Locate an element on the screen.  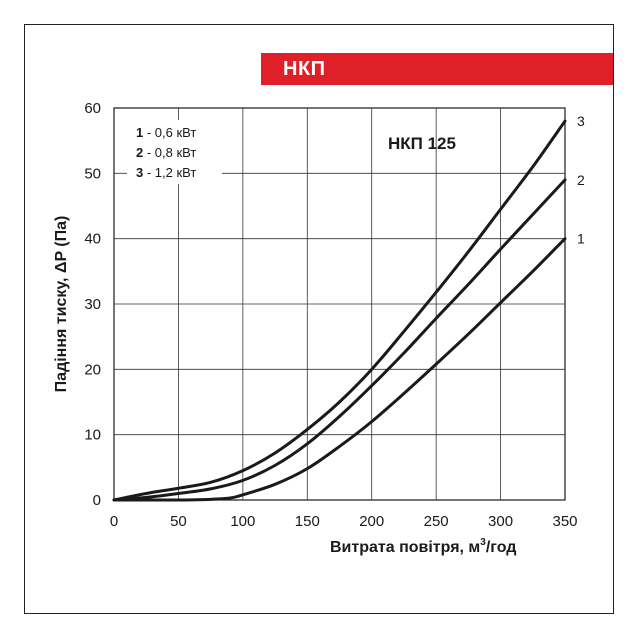
y-tick-label: 40 is located at coordinates (92, 239).